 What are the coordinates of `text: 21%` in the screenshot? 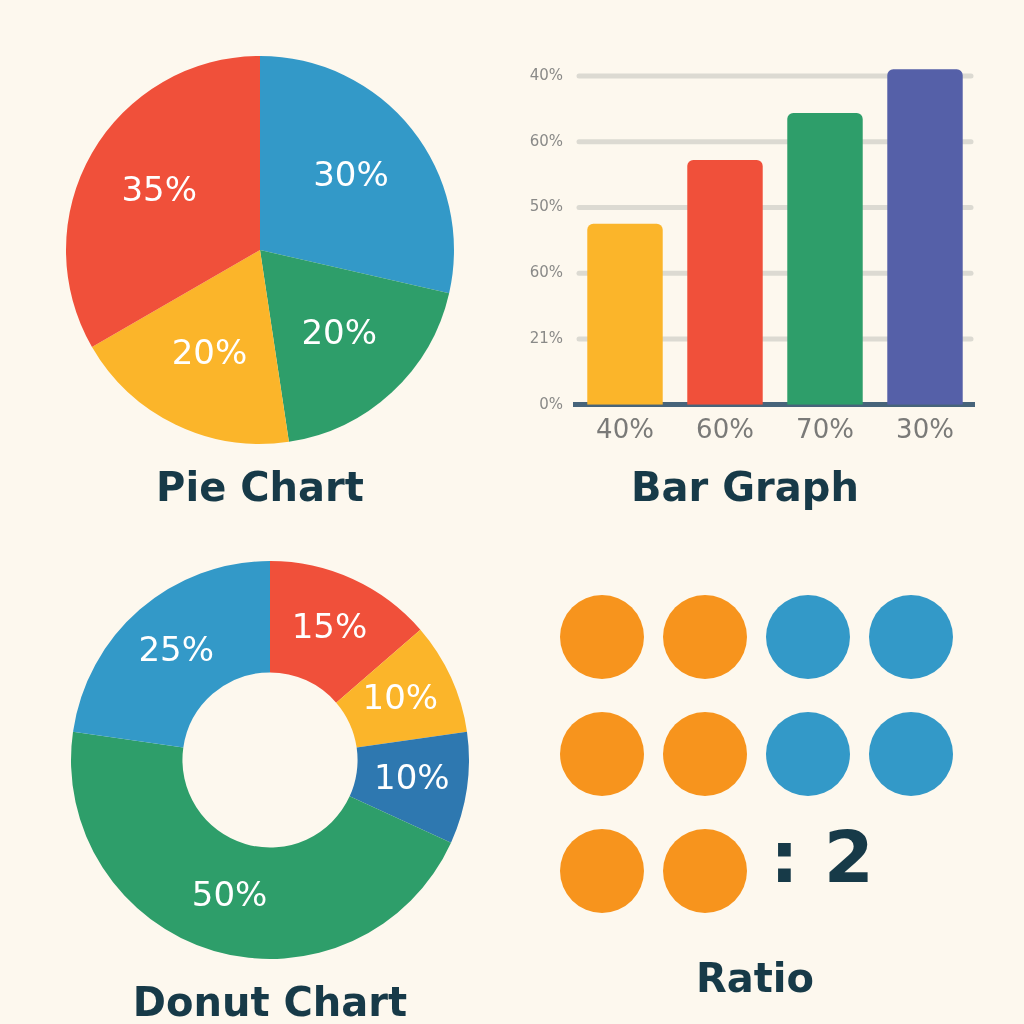 It's located at (546, 337).